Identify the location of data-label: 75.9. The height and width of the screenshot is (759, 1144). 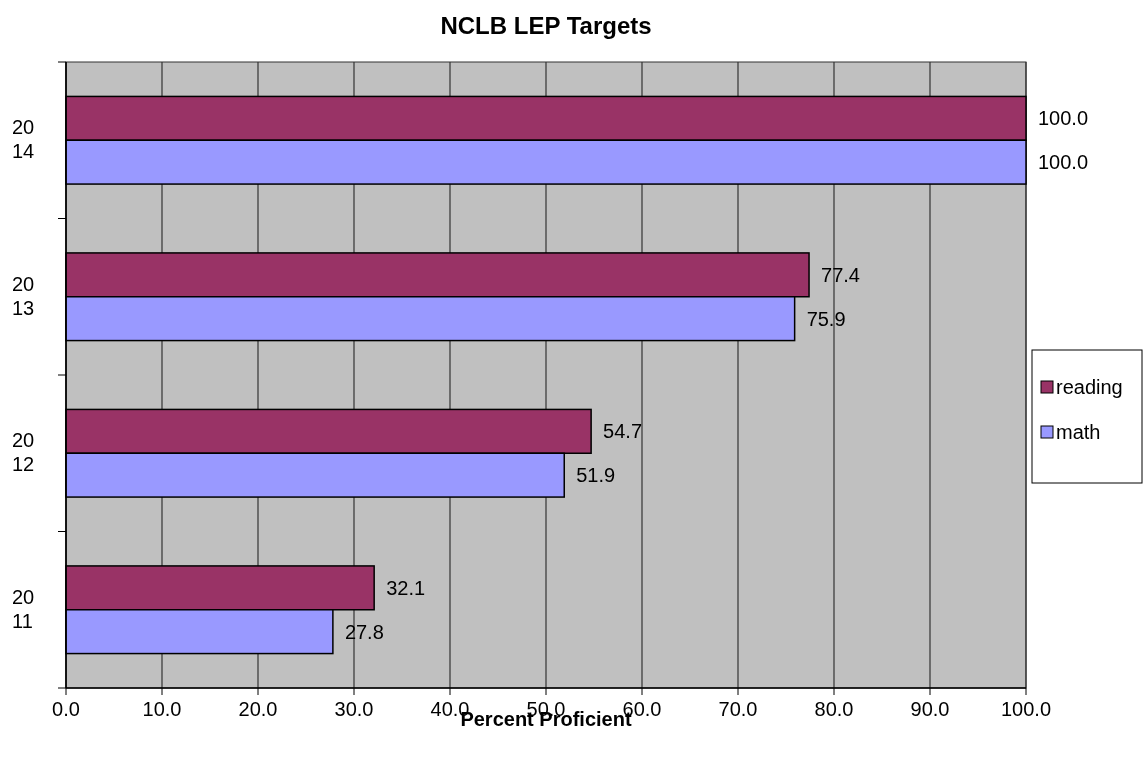
(826, 318).